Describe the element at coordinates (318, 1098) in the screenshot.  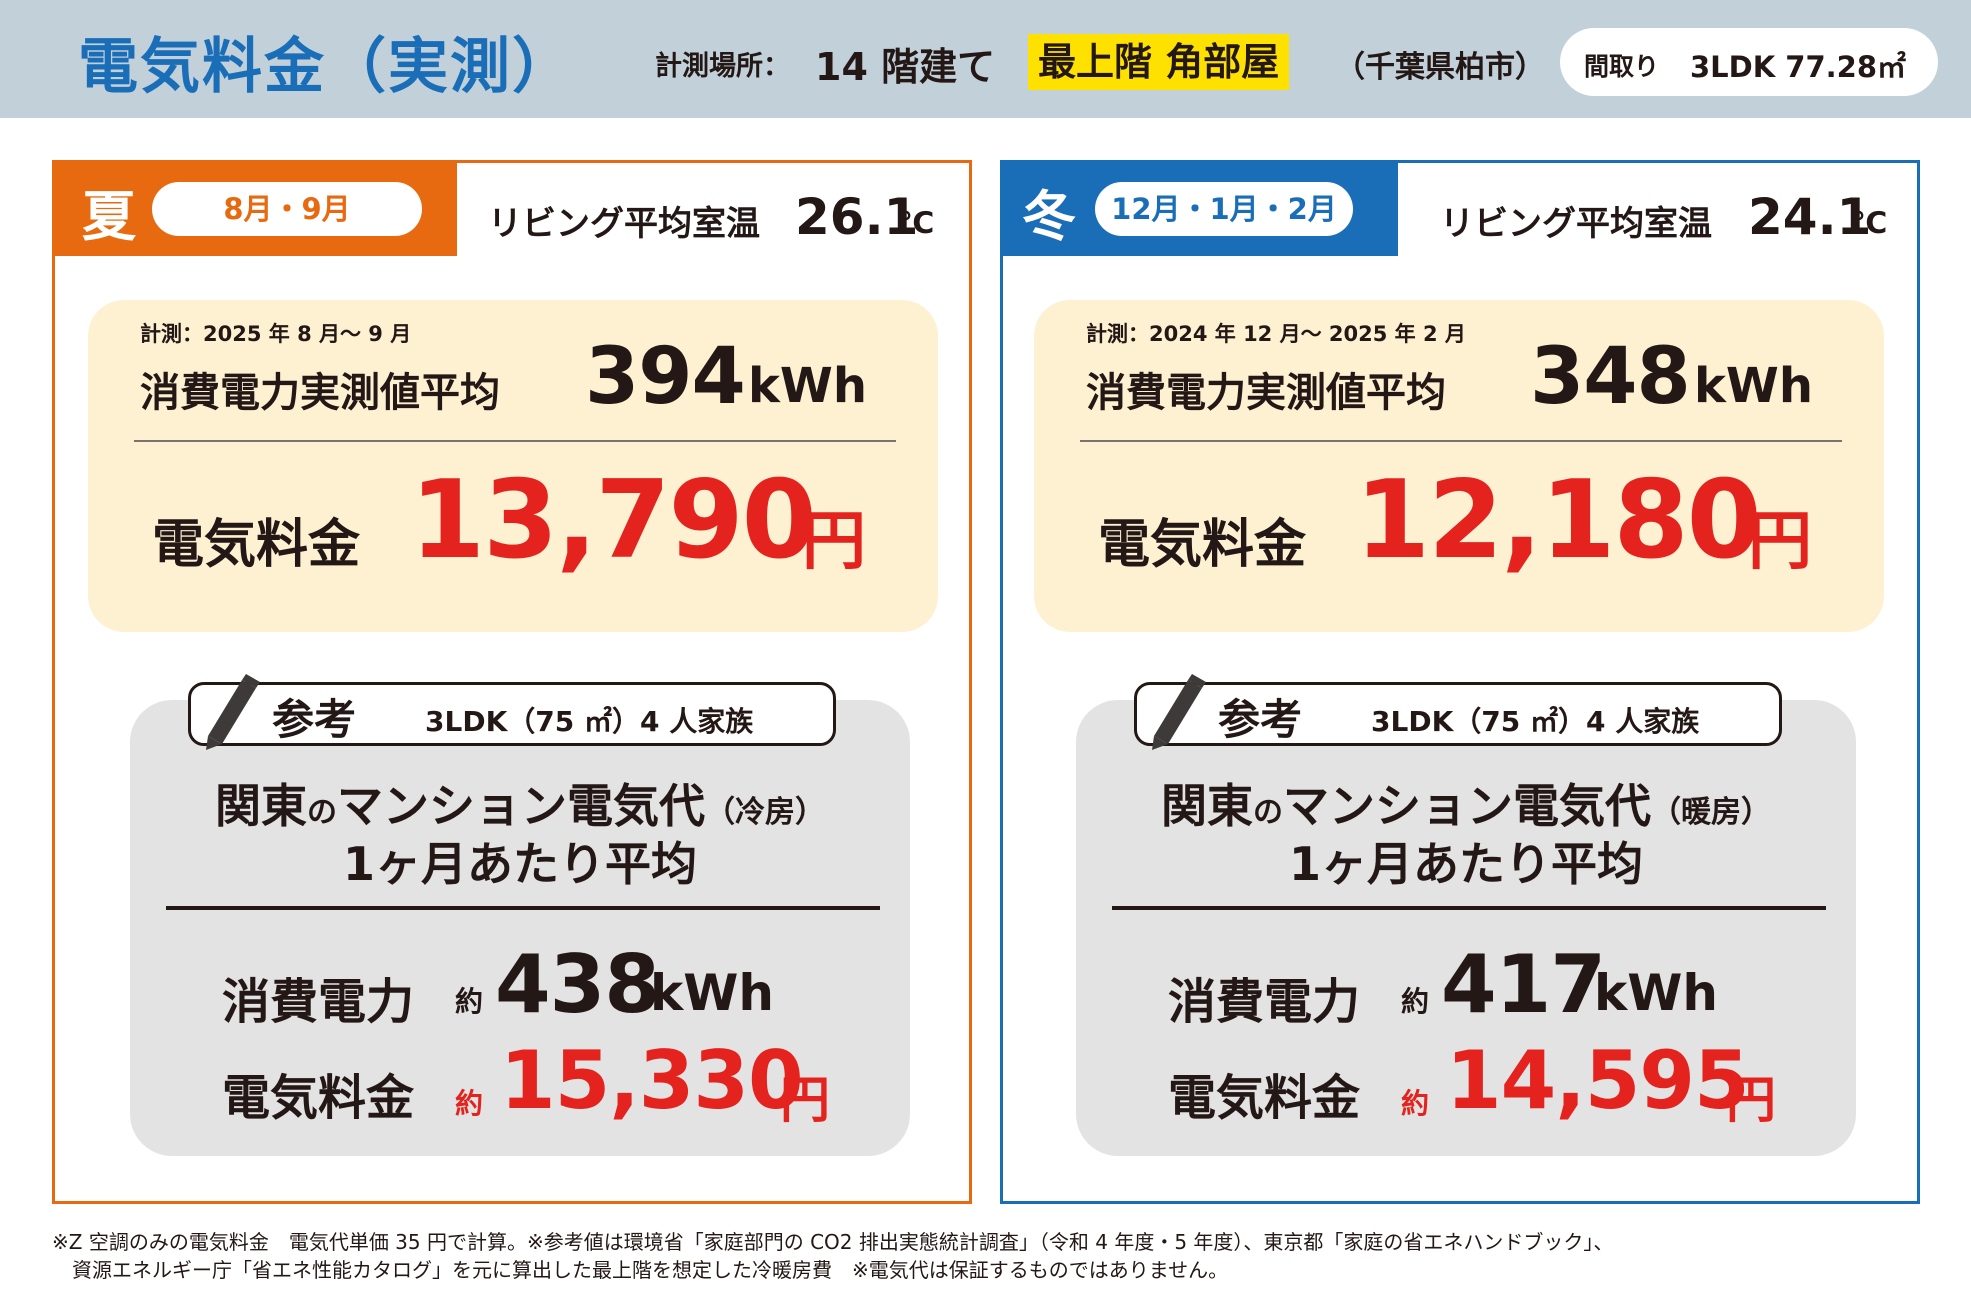
I see `summer-ref-price-label: 電気料金` at that location.